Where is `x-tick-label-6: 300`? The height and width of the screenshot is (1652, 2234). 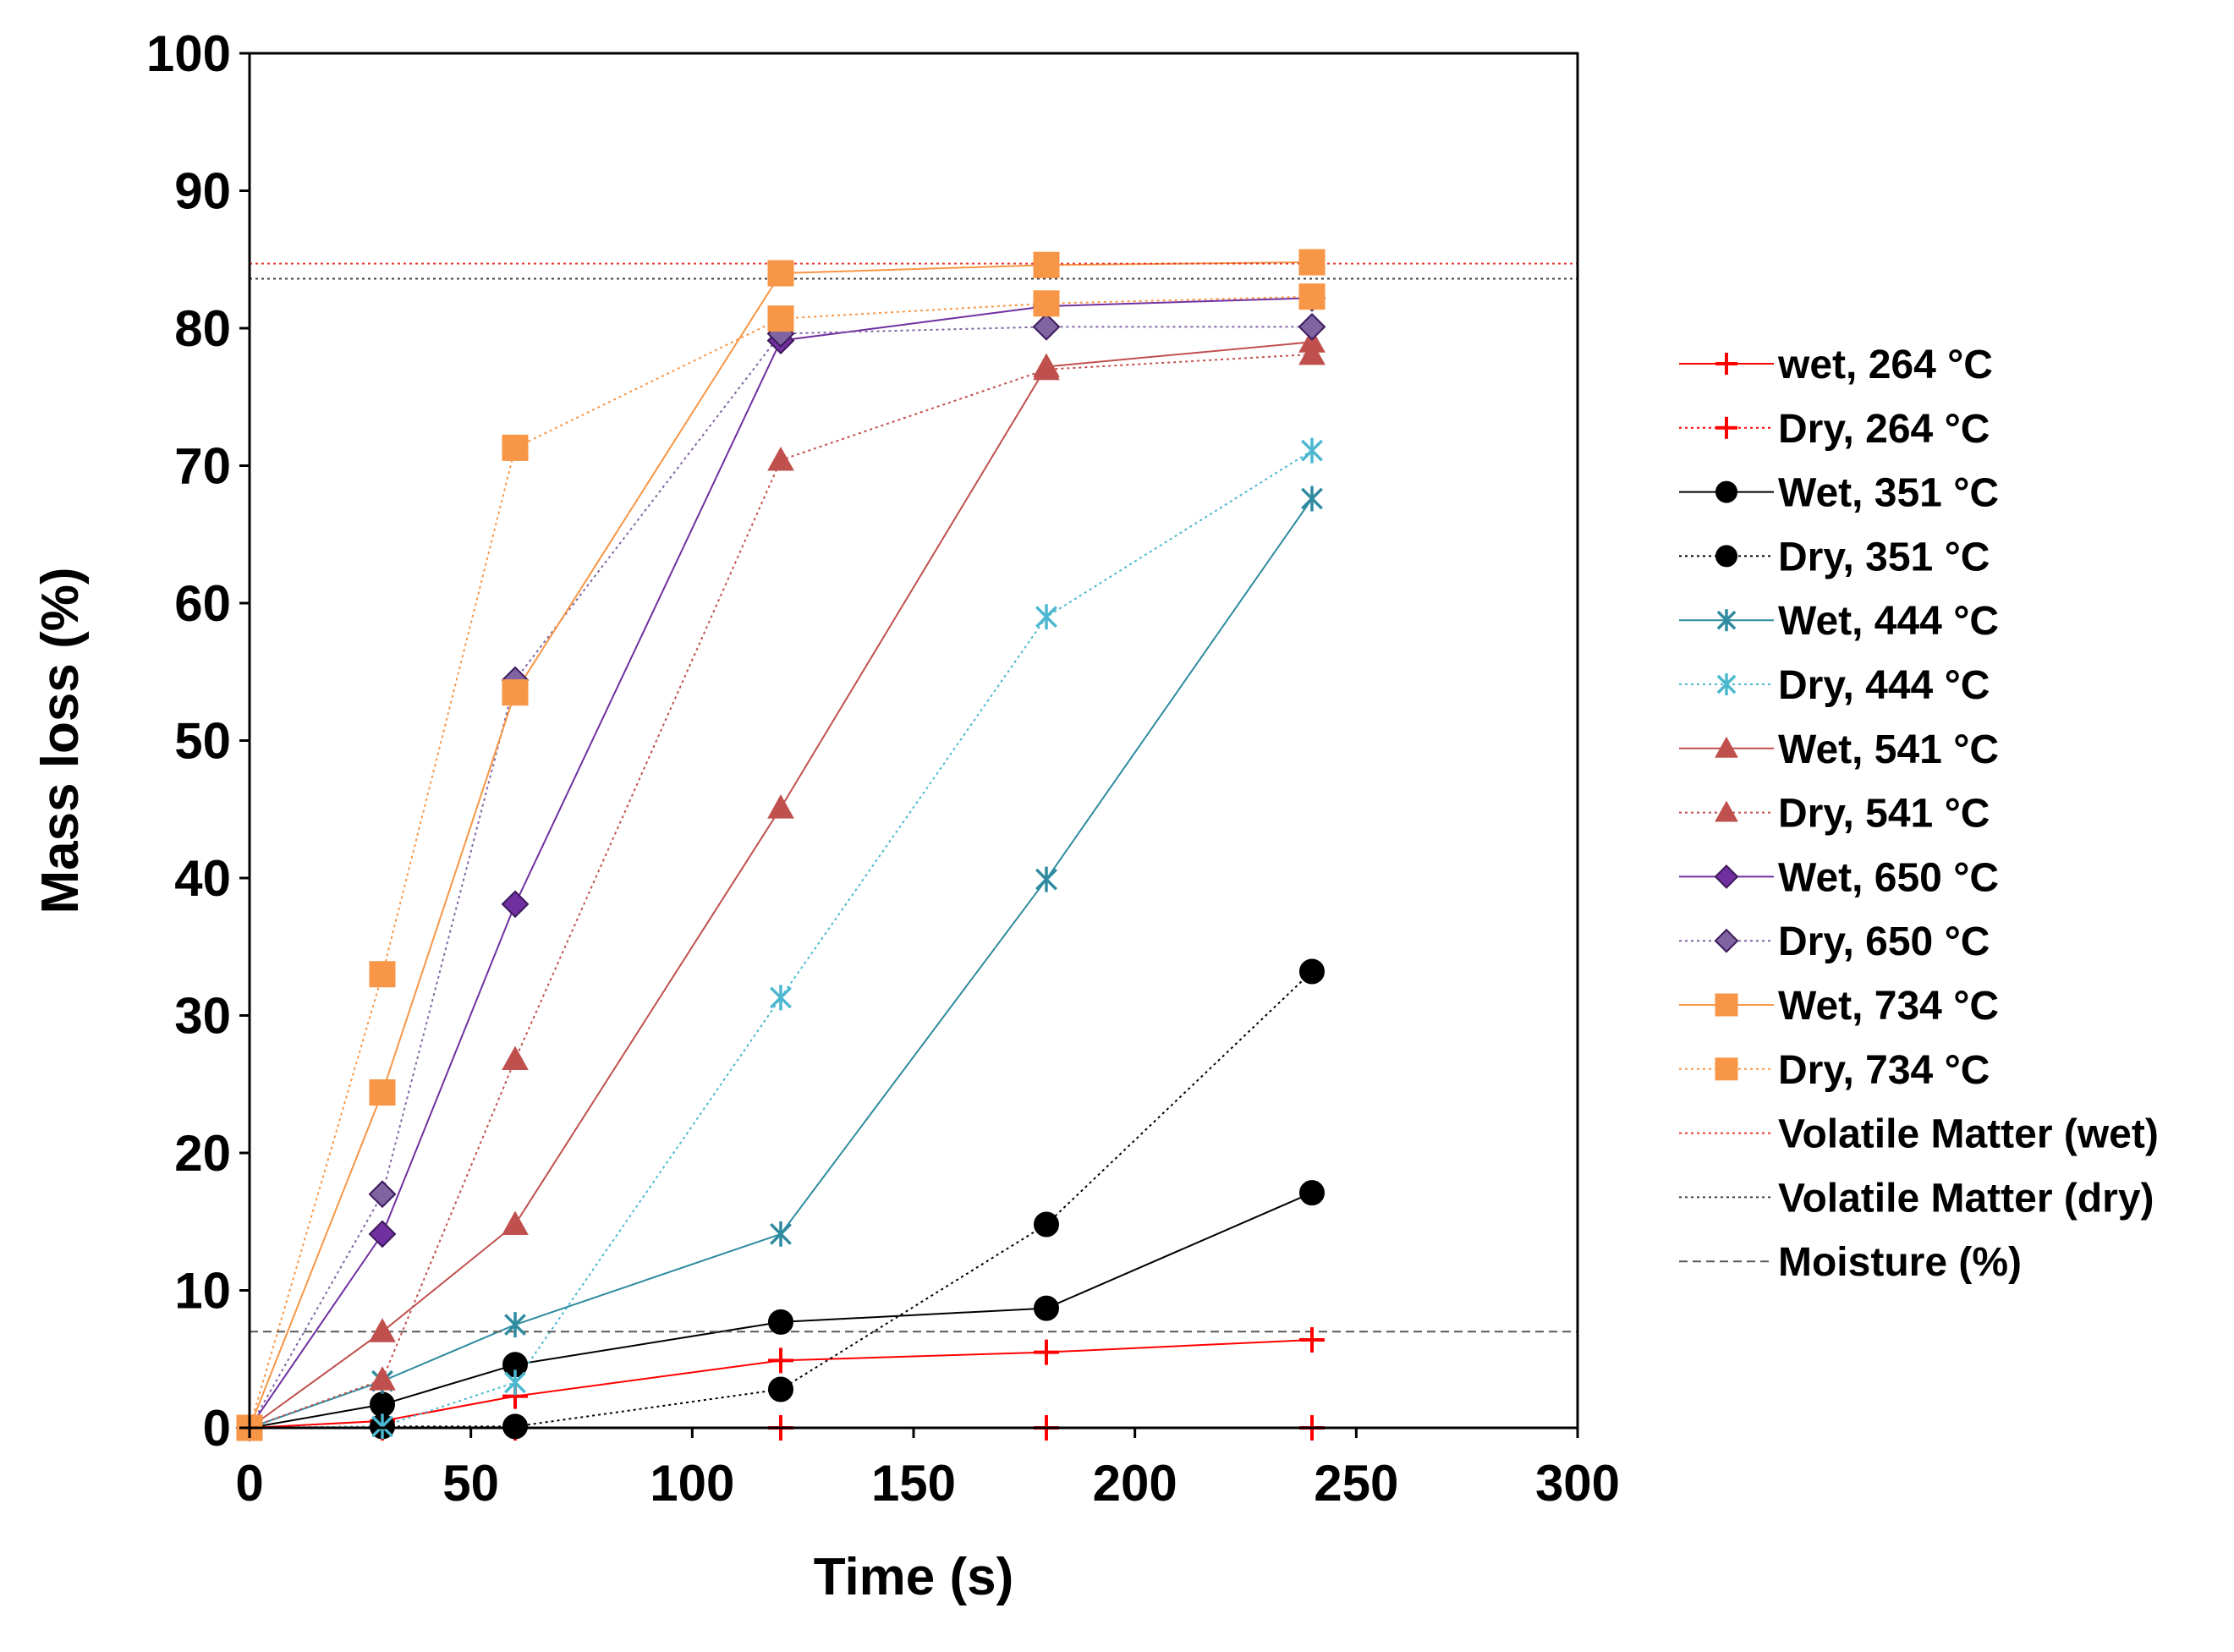
x-tick-label-6: 300 is located at coordinates (1577, 1483).